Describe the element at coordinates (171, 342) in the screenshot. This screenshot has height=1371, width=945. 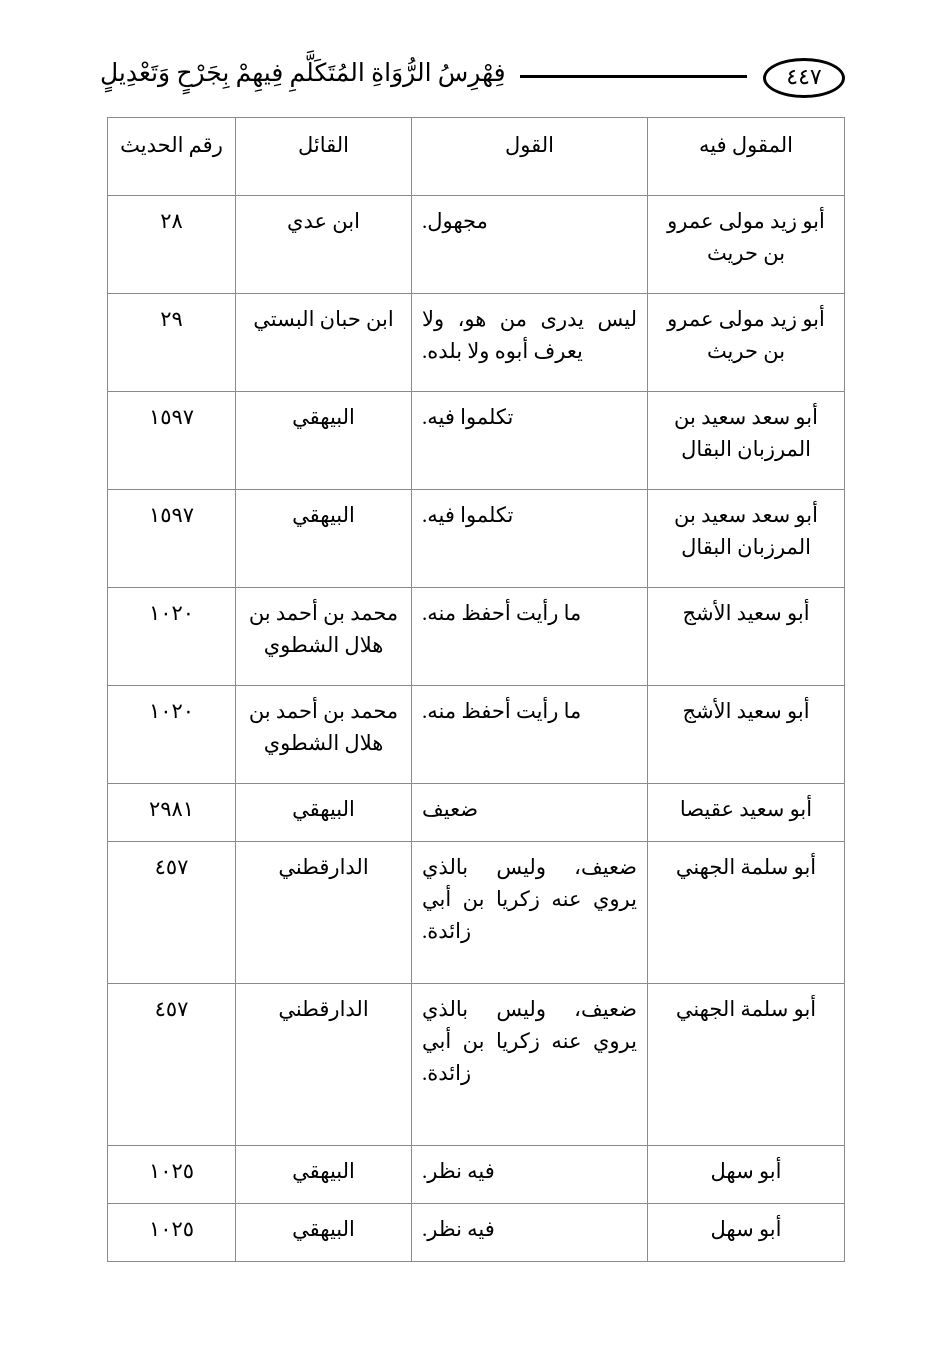
I see `cell-raqm-hadith: ٢٩` at that location.